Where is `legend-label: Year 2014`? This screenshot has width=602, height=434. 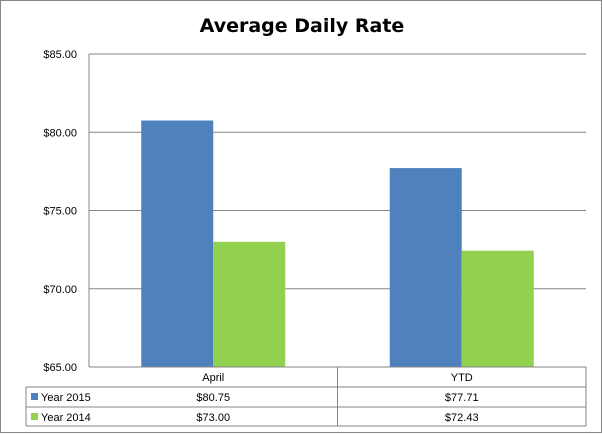 legend-label: Year 2014 is located at coordinates (66, 418).